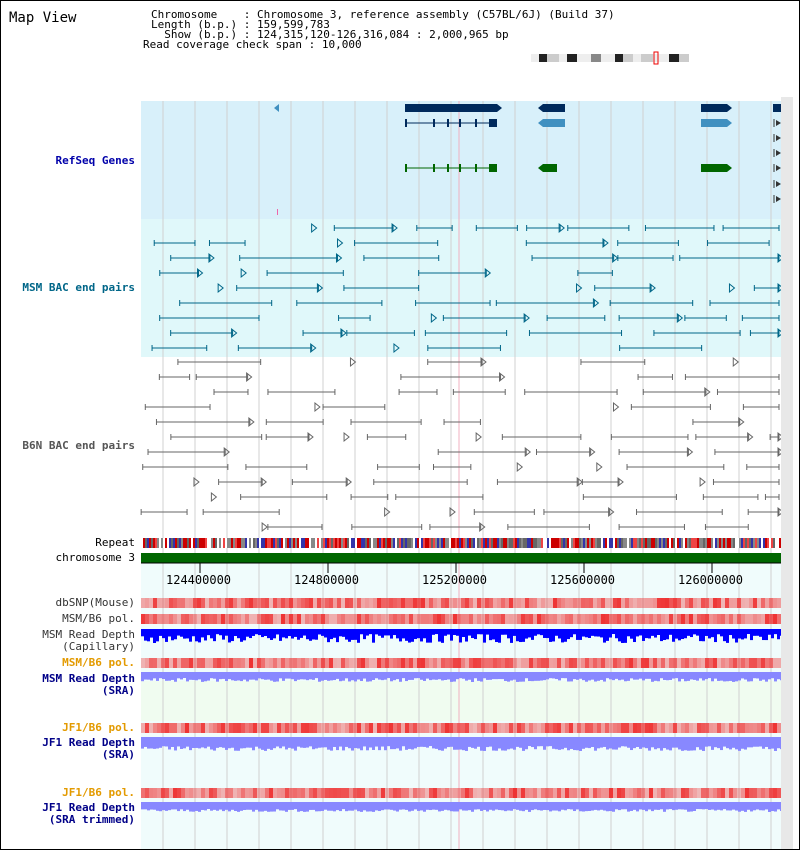  Describe the element at coordinates (78, 287) in the screenshot. I see `msm-bac-label: MSM BAC end pairs` at that location.